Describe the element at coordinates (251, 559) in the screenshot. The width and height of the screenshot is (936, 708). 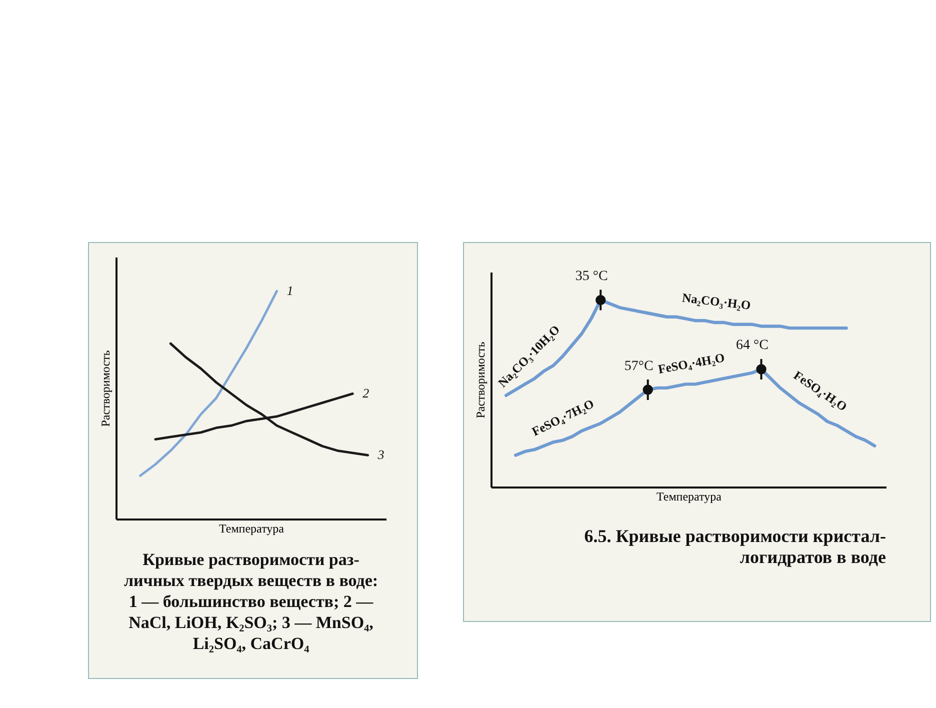
I see `text: Кривые растворимости раз-` at that location.